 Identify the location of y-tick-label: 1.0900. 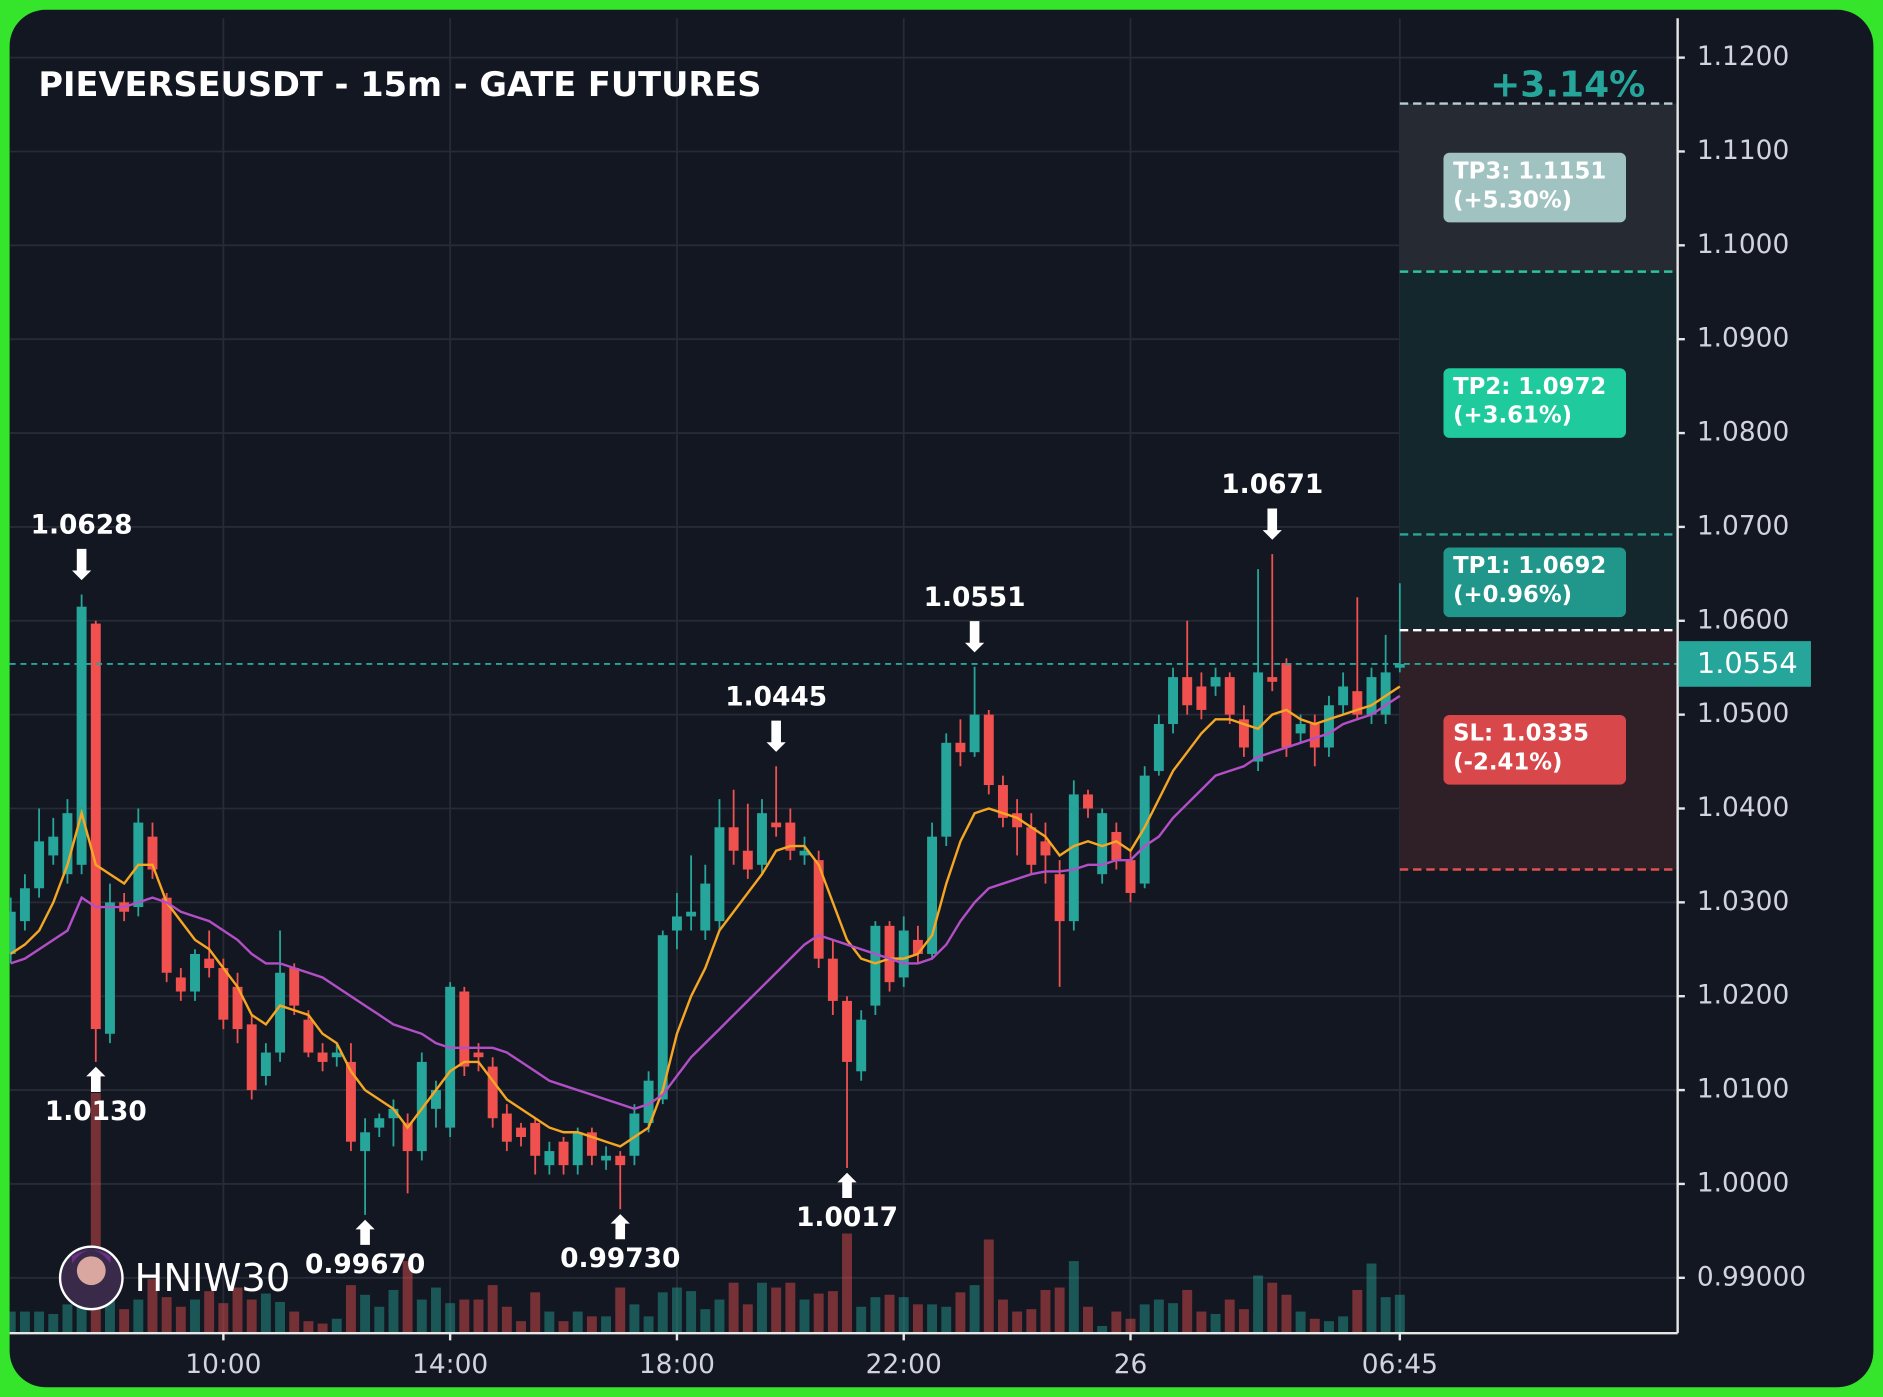
(1743, 338).